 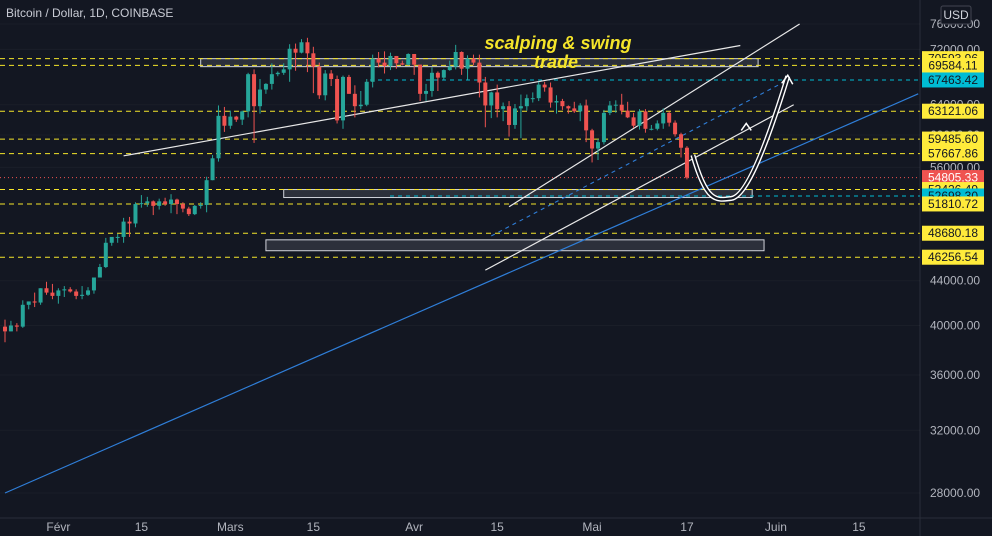 I want to click on time-axis: Févr 15 Mars 15 Avr 15 Mai 17 Juin 15, so click(x=456, y=527).